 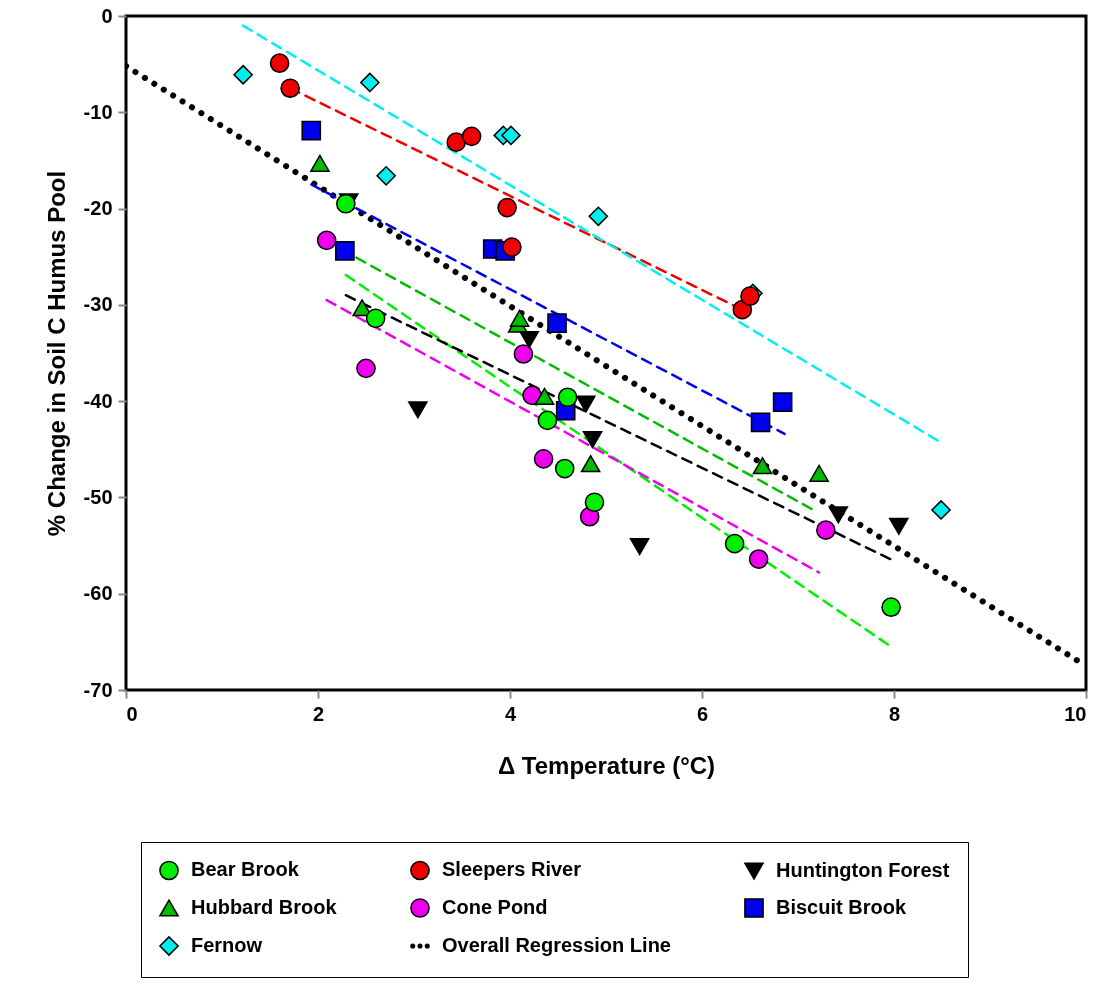 What do you see at coordinates (512, 869) in the screenshot?
I see `legend-label: Sleepers River` at bounding box center [512, 869].